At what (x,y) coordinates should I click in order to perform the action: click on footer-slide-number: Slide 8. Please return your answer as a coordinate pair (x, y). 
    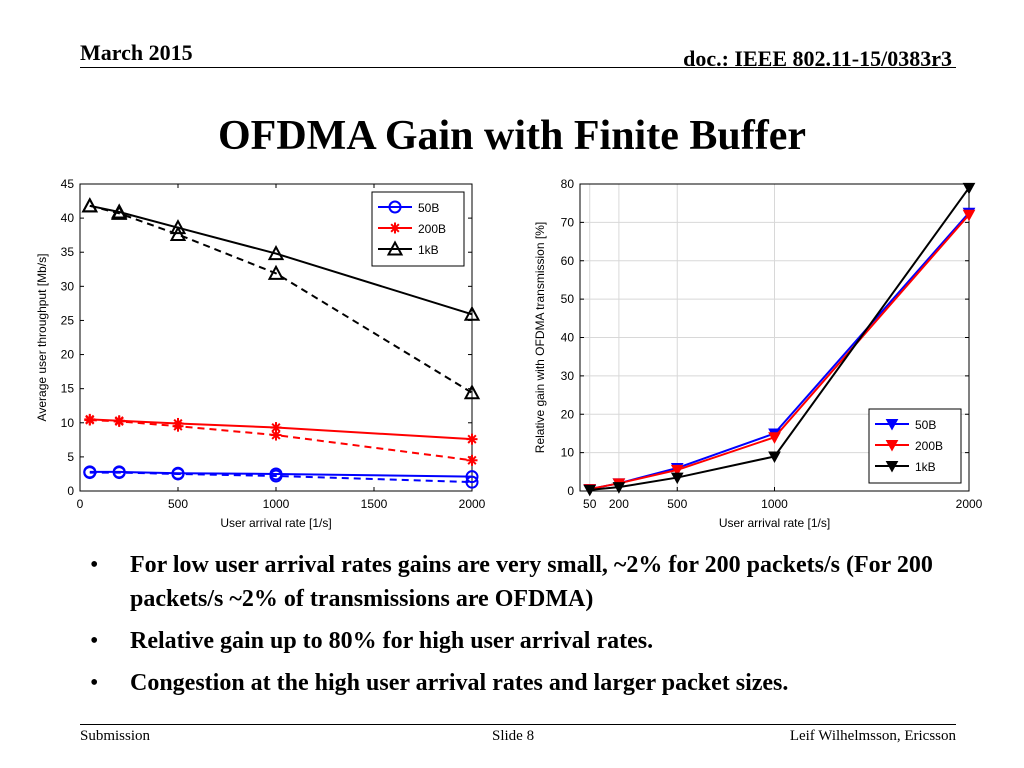
    Looking at the image, I should click on (513, 736).